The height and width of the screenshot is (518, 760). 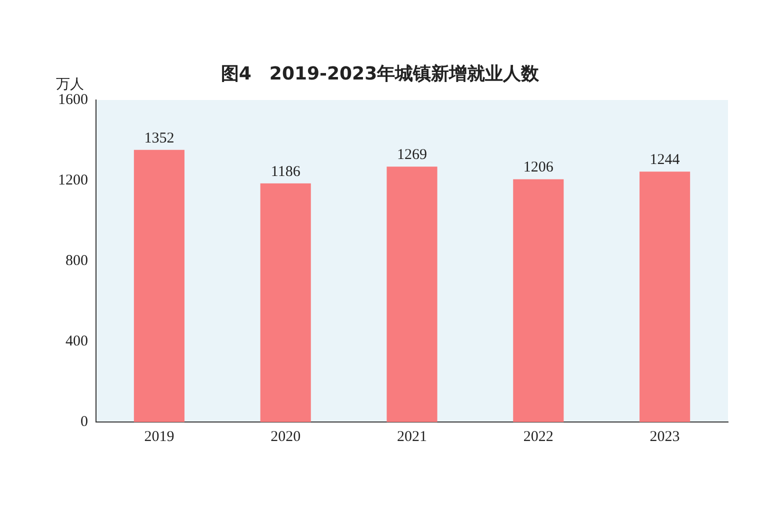 I want to click on x-tick-label: 2019, so click(x=159, y=436).